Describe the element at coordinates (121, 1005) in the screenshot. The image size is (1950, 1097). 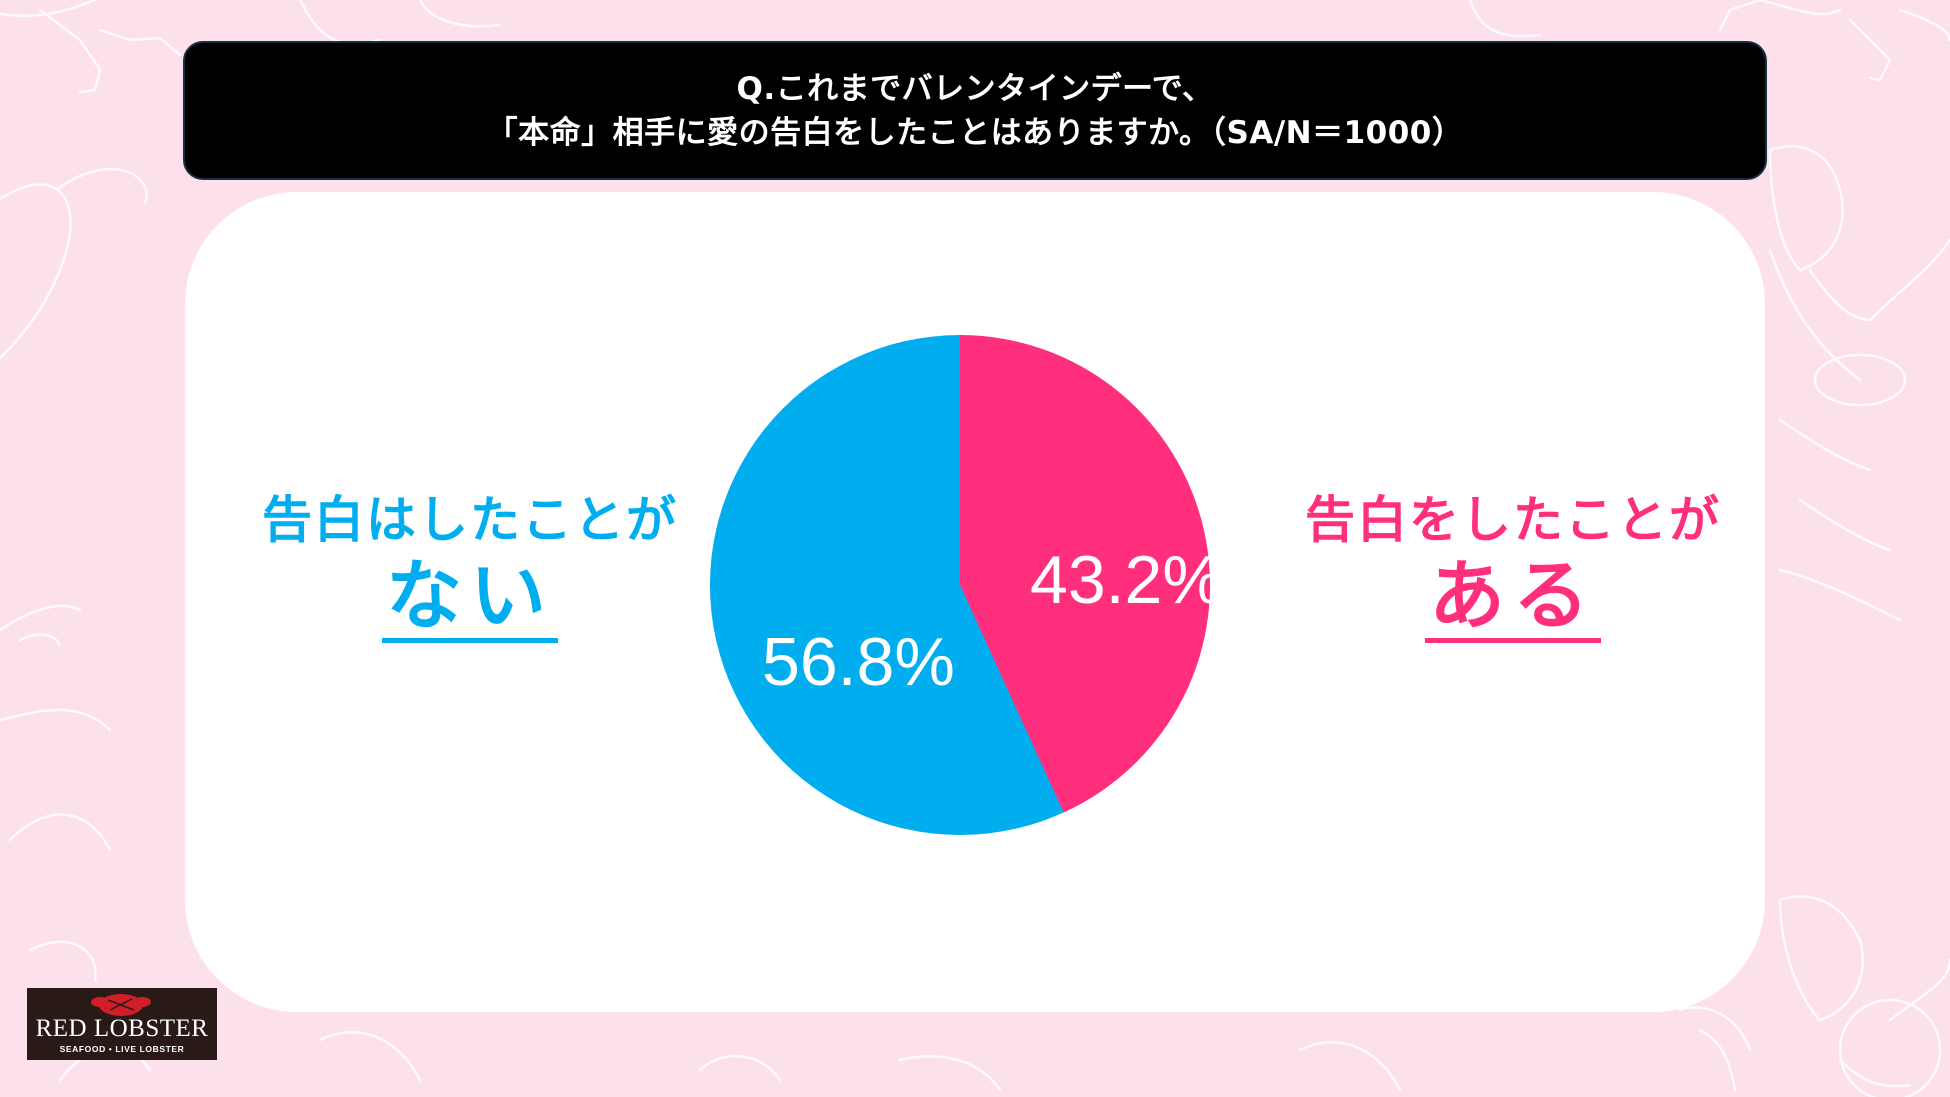
I see `lobster-icon` at that location.